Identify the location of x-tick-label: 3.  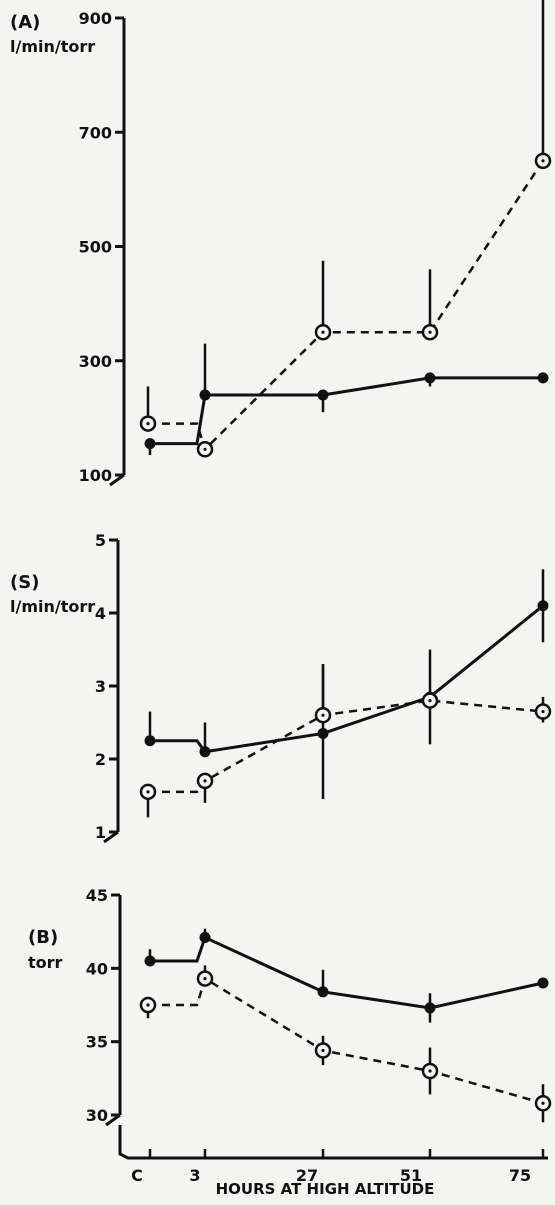
(194, 1175).